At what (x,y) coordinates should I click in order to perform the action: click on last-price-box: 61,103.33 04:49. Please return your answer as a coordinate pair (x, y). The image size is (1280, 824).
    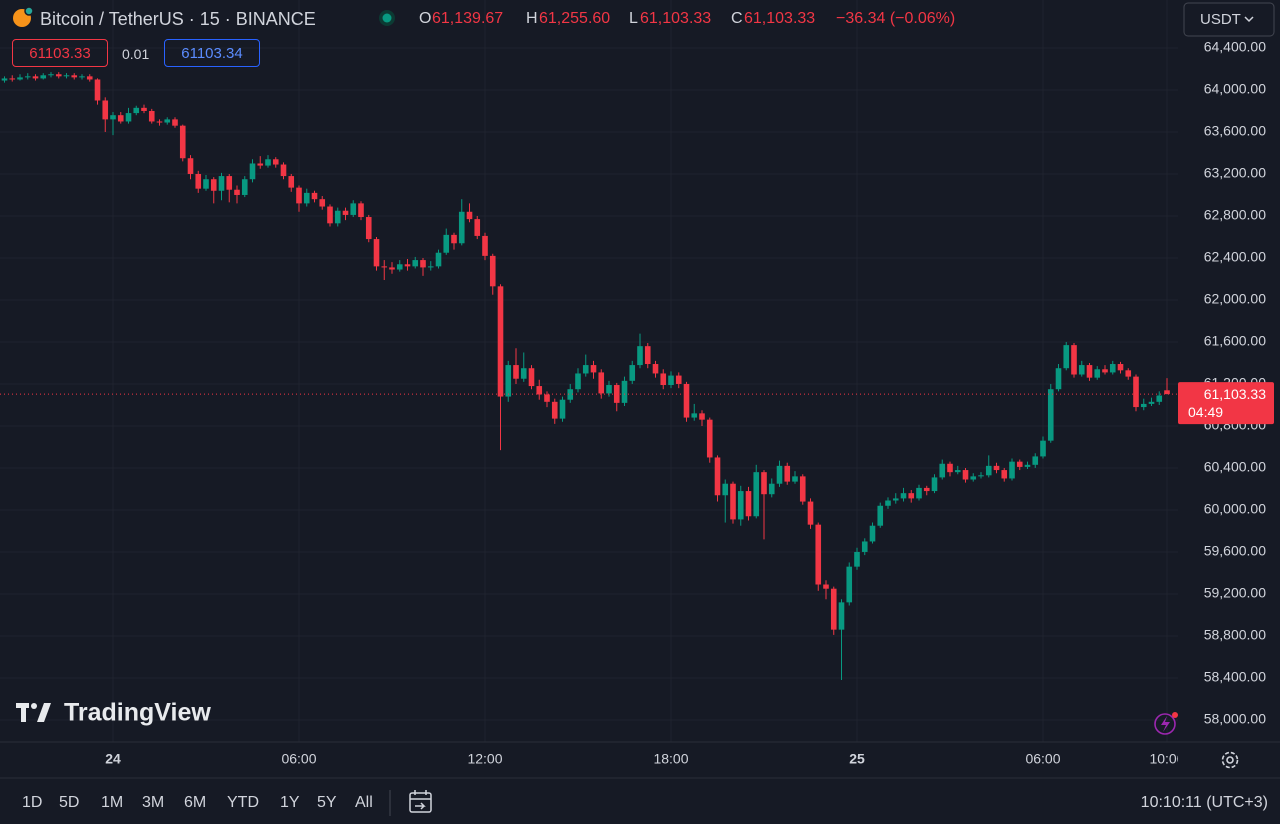
    Looking at the image, I should click on (1226, 403).